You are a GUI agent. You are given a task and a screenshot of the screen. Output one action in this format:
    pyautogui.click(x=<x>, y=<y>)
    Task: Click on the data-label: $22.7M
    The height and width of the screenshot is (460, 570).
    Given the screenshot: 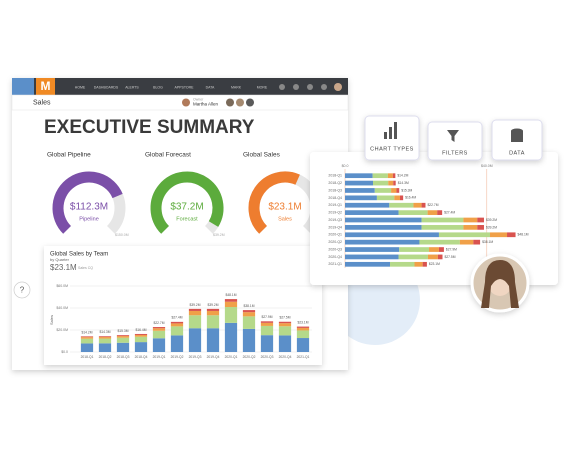 What is the action you would take?
    pyautogui.click(x=159, y=323)
    